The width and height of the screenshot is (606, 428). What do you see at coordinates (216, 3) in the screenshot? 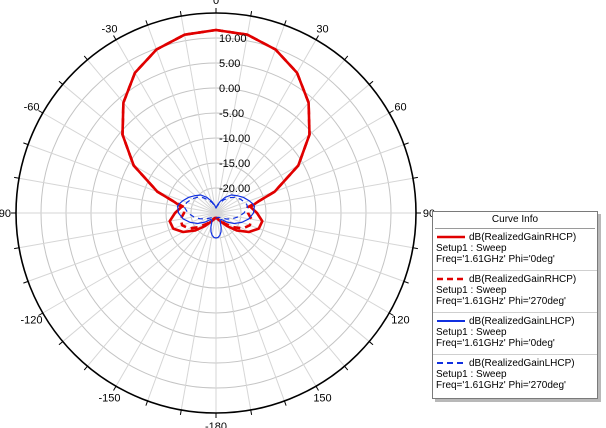
I see `angle-label: 0` at bounding box center [216, 3].